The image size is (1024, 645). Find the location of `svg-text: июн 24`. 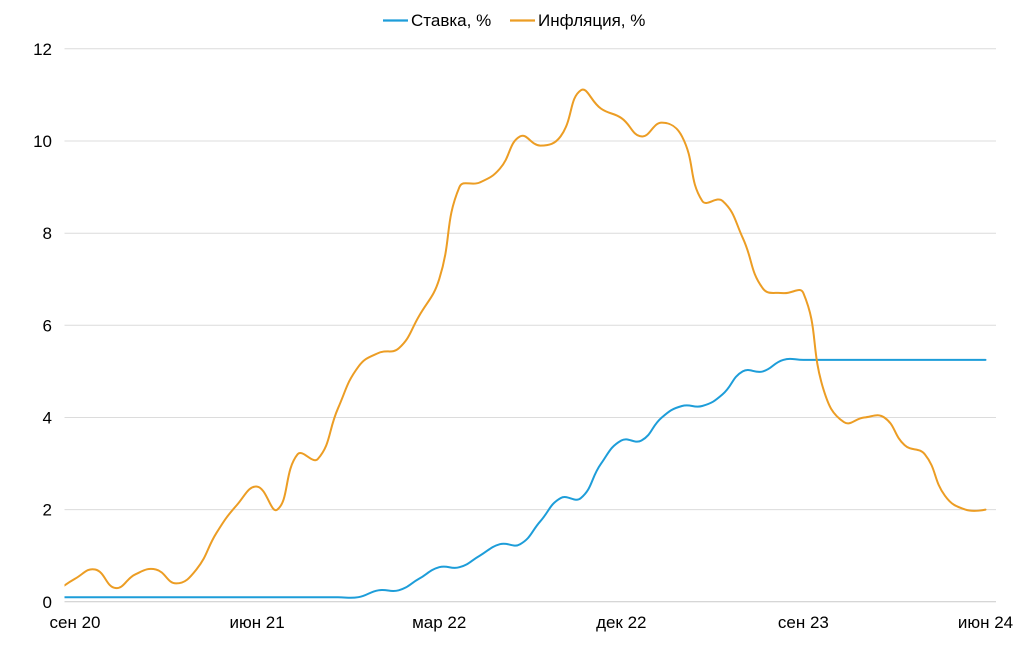

svg-text: июн 24 is located at coordinates (985, 622).